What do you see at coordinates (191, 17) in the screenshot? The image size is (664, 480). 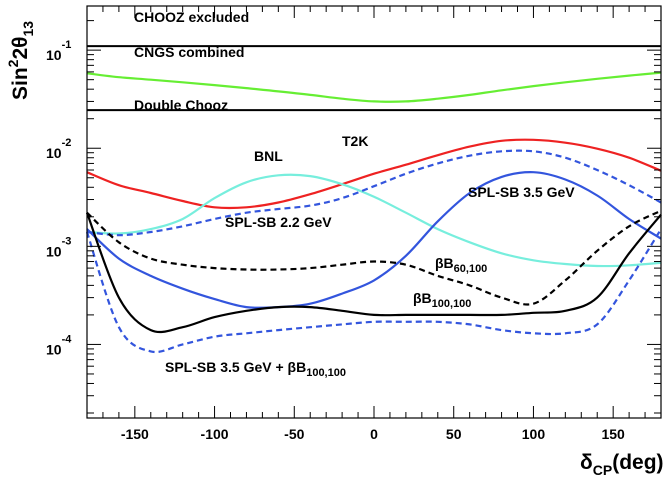 I see `label-chooz: CHOOZ excluded` at bounding box center [191, 17].